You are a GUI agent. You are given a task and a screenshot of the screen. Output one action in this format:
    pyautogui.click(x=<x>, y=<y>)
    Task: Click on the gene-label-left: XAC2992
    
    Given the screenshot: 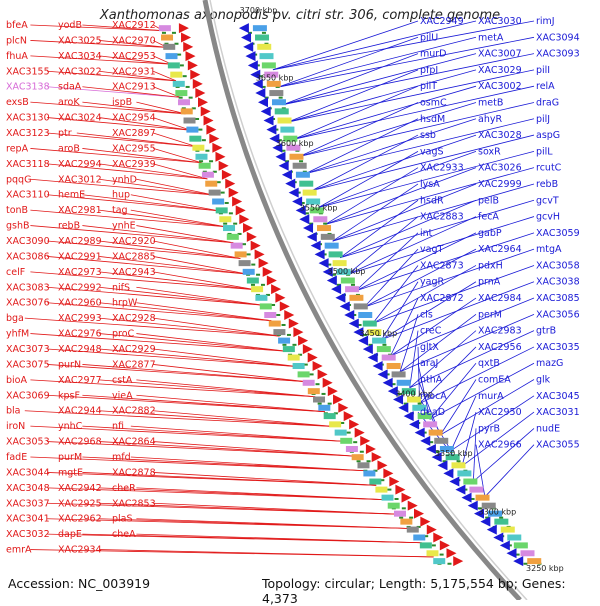 What is the action you would take?
    pyautogui.click(x=80, y=287)
    